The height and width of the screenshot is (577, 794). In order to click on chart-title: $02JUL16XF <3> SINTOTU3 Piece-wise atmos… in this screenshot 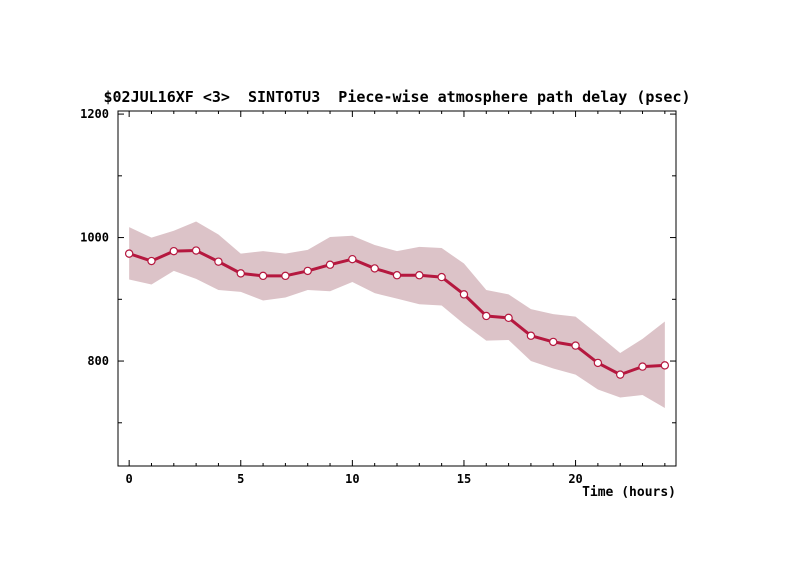, I will do `click(397, 97)`.